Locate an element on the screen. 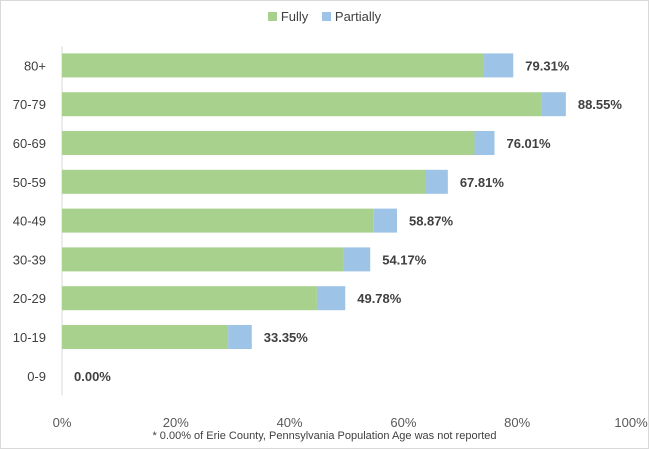 This screenshot has width=649, height=449. legend-swatch-partially is located at coordinates (326, 16).